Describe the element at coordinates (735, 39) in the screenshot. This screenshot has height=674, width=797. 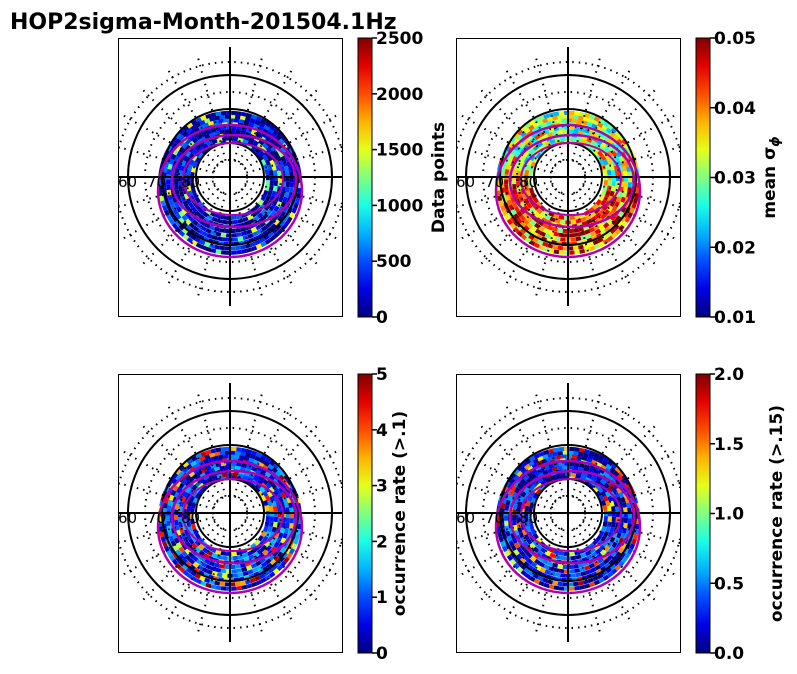
I see `colorbar-tick-label: 0.05` at that location.